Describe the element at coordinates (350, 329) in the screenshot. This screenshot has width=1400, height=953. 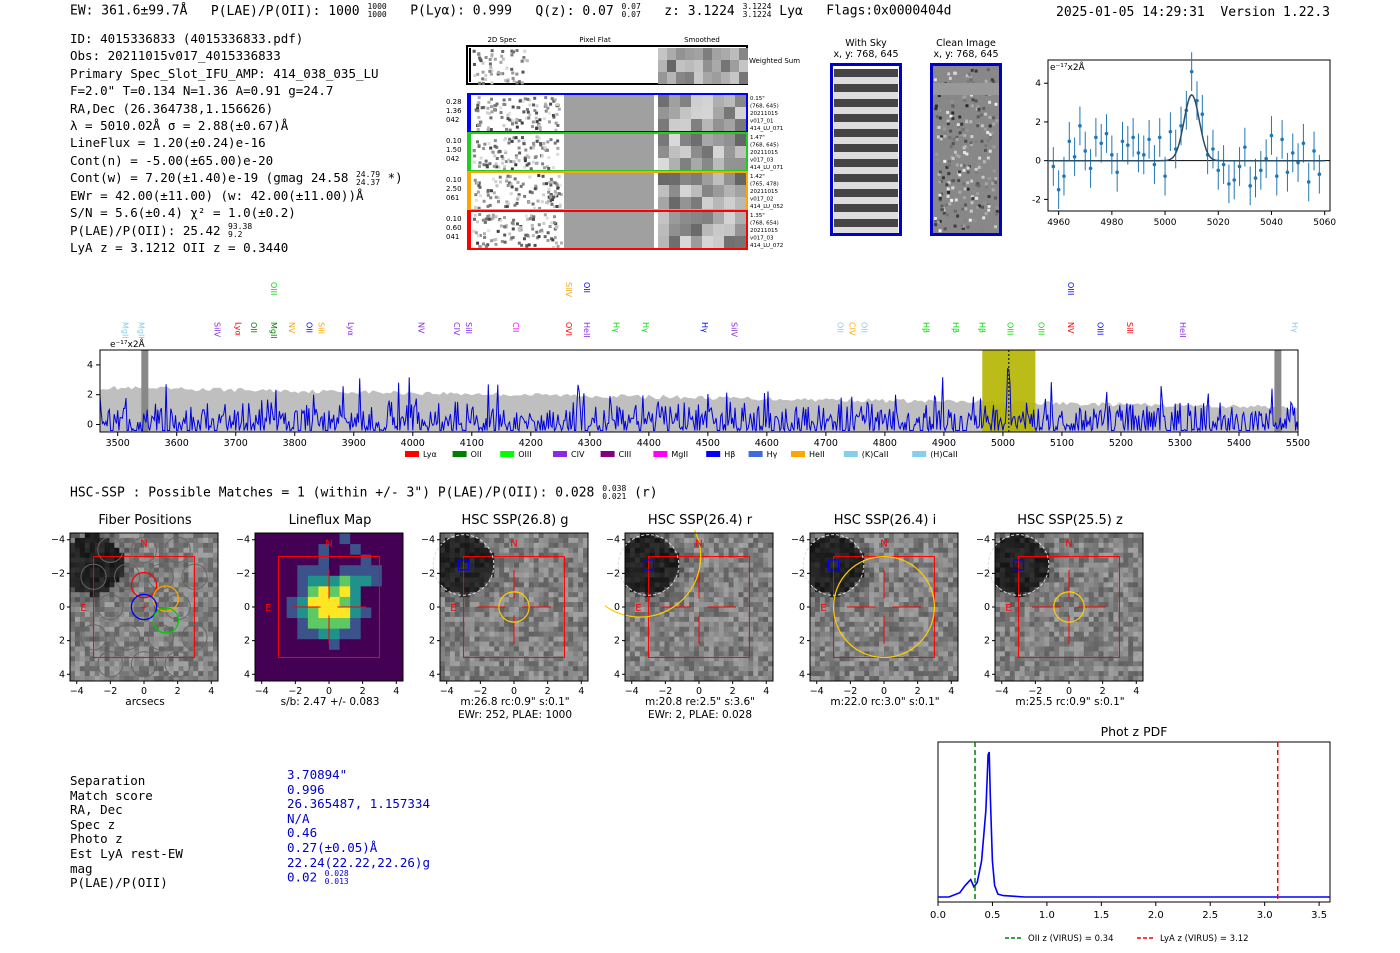
I see `emission-line-label: Lyα` at that location.